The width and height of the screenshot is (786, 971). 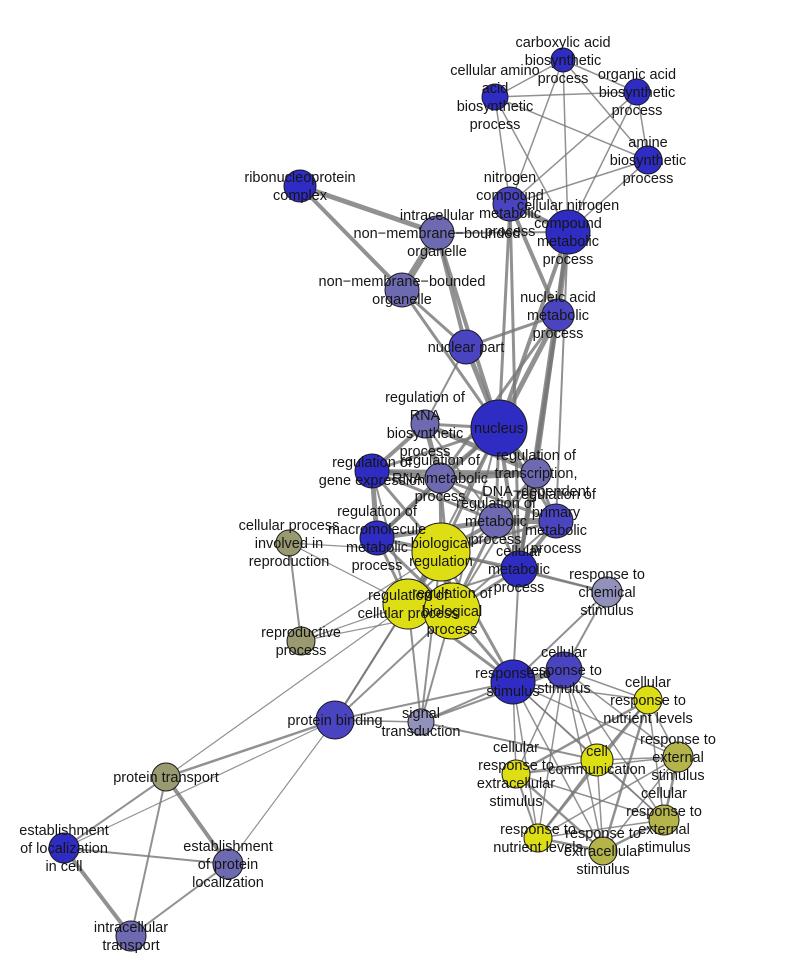 What do you see at coordinates (566, 94) in the screenshot?
I see `edge-organic-amino` at bounding box center [566, 94].